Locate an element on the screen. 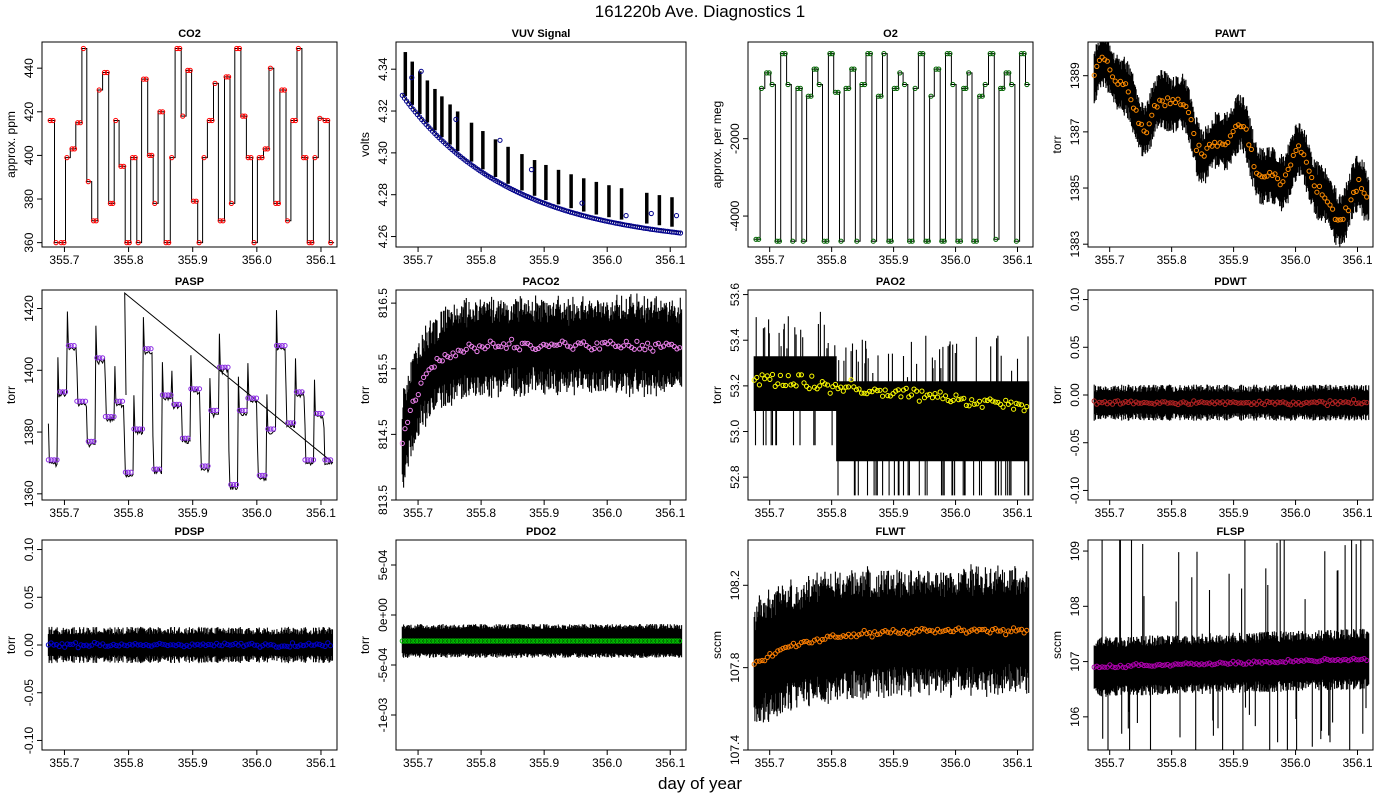 This screenshot has width=1400, height=800. y-tick-label: 814.5 is located at coordinates (383, 434).